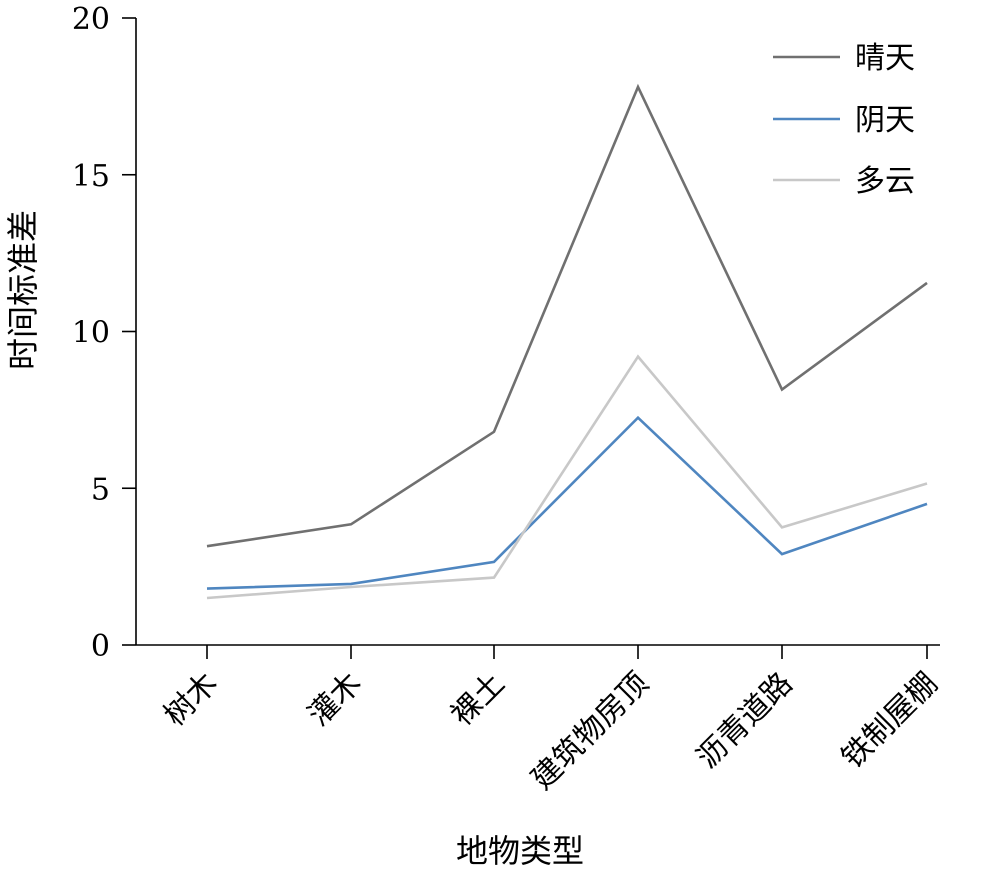 Image resolution: width=1000 pixels, height=869 pixels. I want to click on x-tick-label: 灌木, so click(334, 699).